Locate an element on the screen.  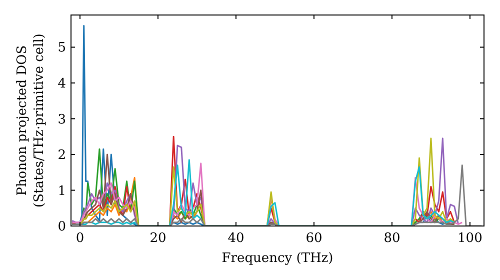
y-tick-label: 2 is located at coordinates (62, 156).